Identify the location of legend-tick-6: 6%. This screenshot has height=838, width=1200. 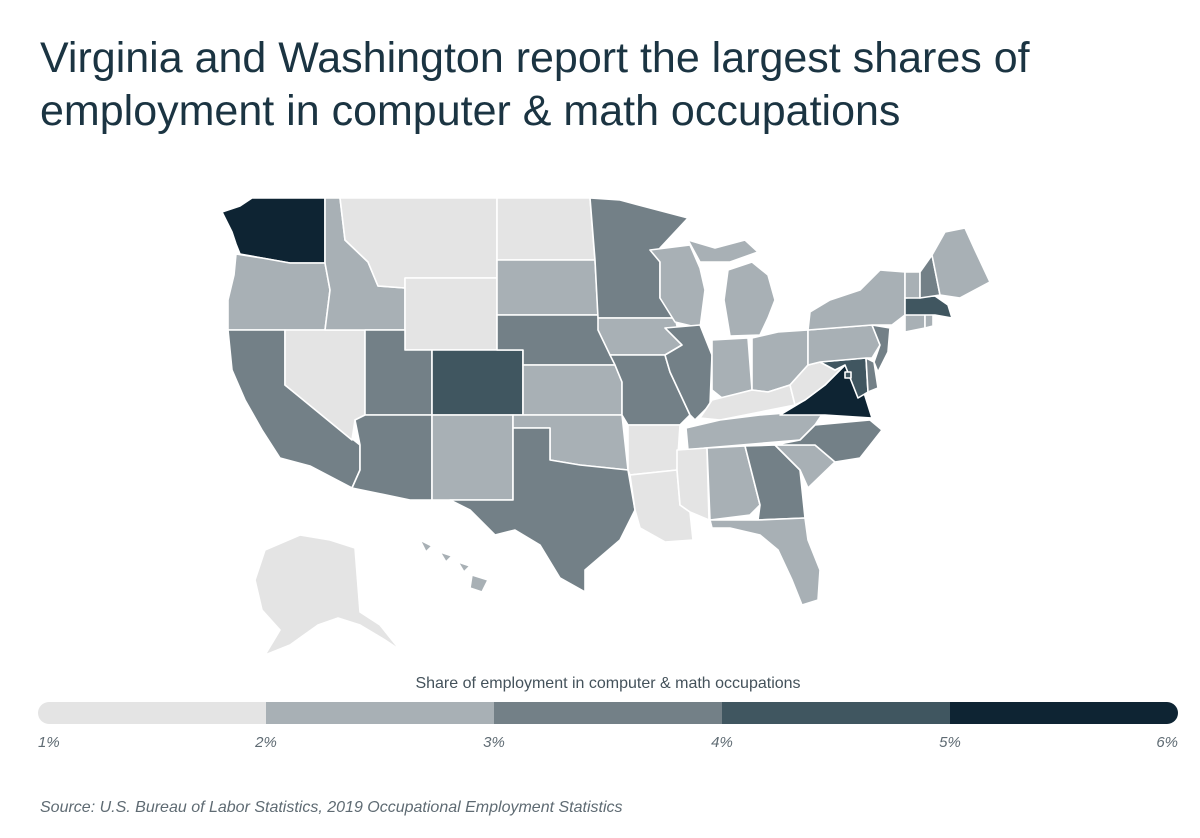
(1167, 742).